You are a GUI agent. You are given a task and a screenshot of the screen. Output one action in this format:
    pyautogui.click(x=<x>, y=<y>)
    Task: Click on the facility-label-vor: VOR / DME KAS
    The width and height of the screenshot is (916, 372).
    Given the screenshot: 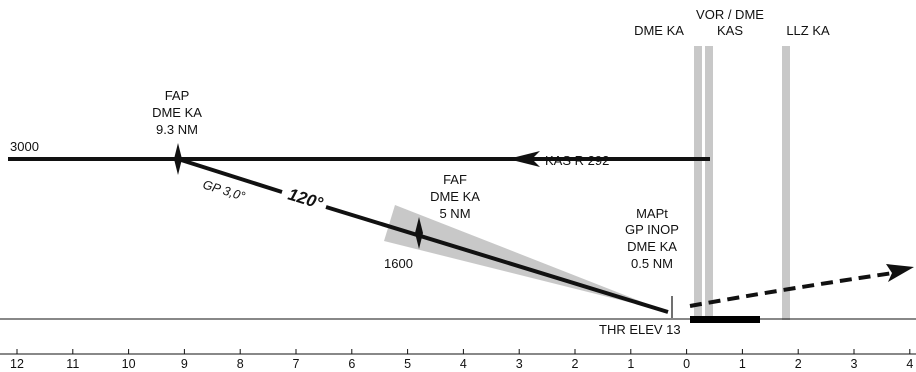 What is the action you would take?
    pyautogui.click(x=730, y=22)
    